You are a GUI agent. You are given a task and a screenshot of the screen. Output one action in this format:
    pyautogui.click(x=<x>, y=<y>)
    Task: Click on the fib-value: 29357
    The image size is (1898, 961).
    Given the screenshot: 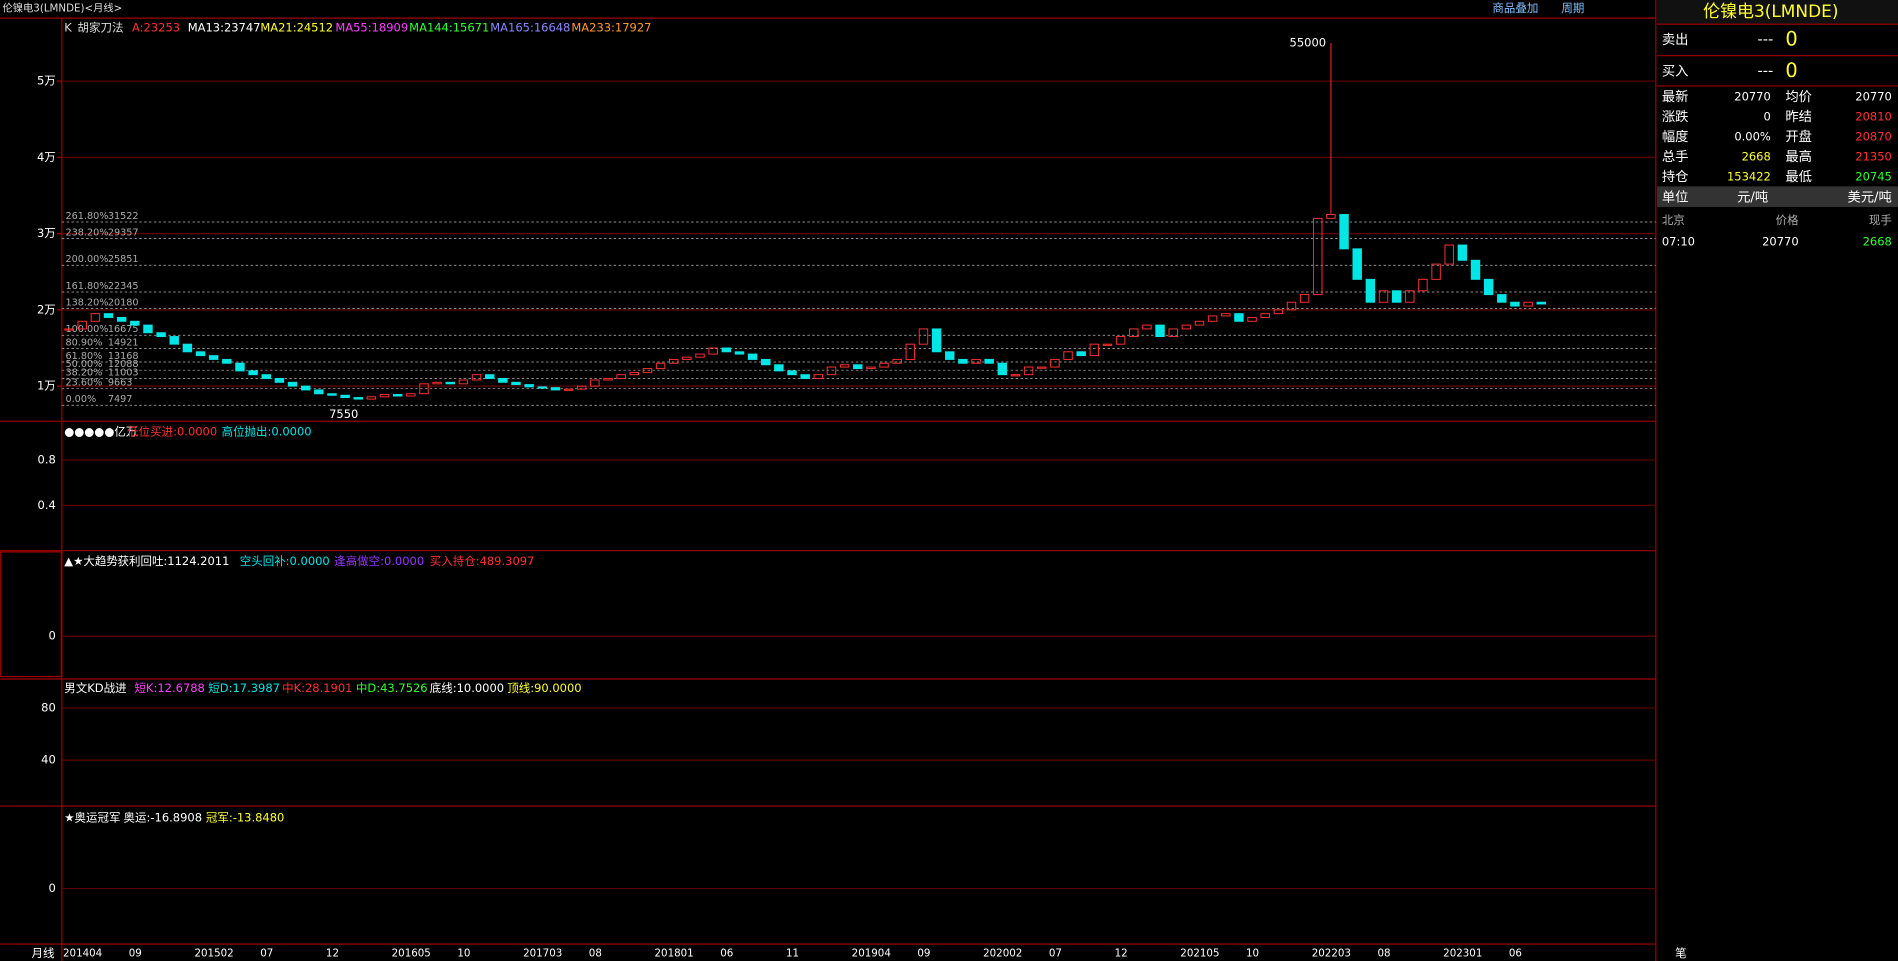 What is the action you would take?
    pyautogui.click(x=123, y=232)
    